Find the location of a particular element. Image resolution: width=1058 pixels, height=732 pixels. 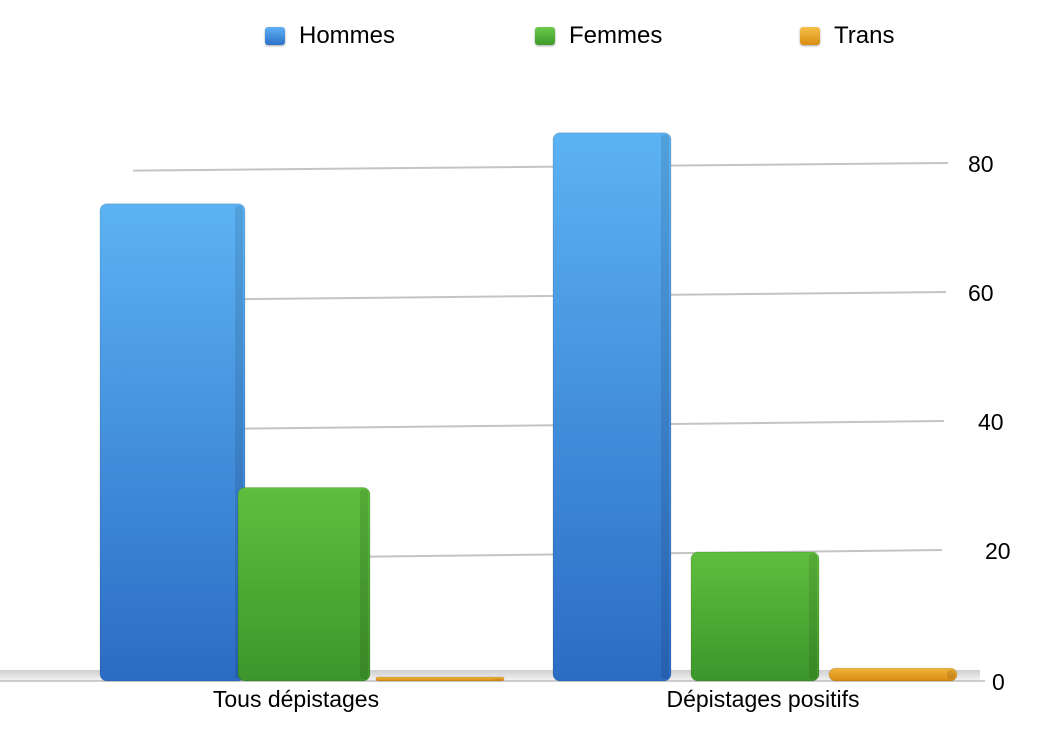

y-tick-label-40: 40 is located at coordinates (991, 422).